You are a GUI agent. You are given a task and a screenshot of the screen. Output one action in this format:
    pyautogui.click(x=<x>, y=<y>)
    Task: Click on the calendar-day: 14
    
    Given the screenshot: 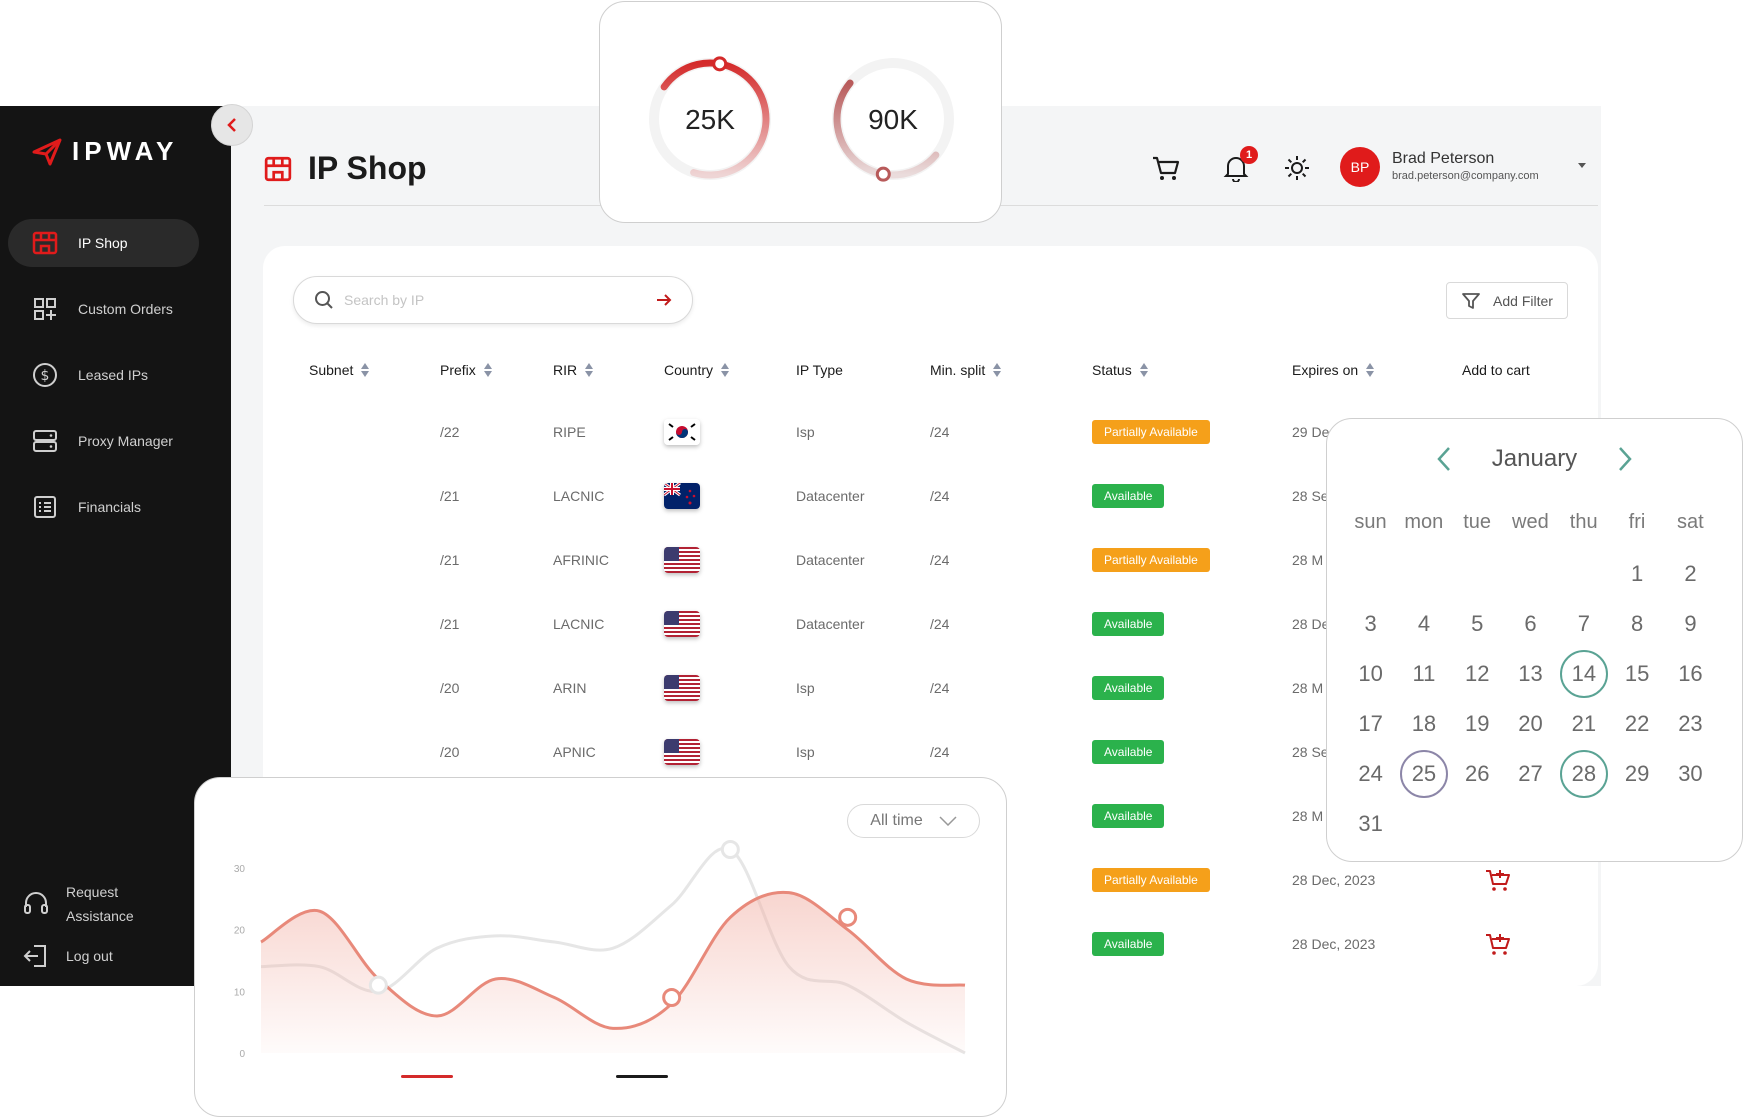 What is the action you would take?
    pyautogui.click(x=1583, y=674)
    